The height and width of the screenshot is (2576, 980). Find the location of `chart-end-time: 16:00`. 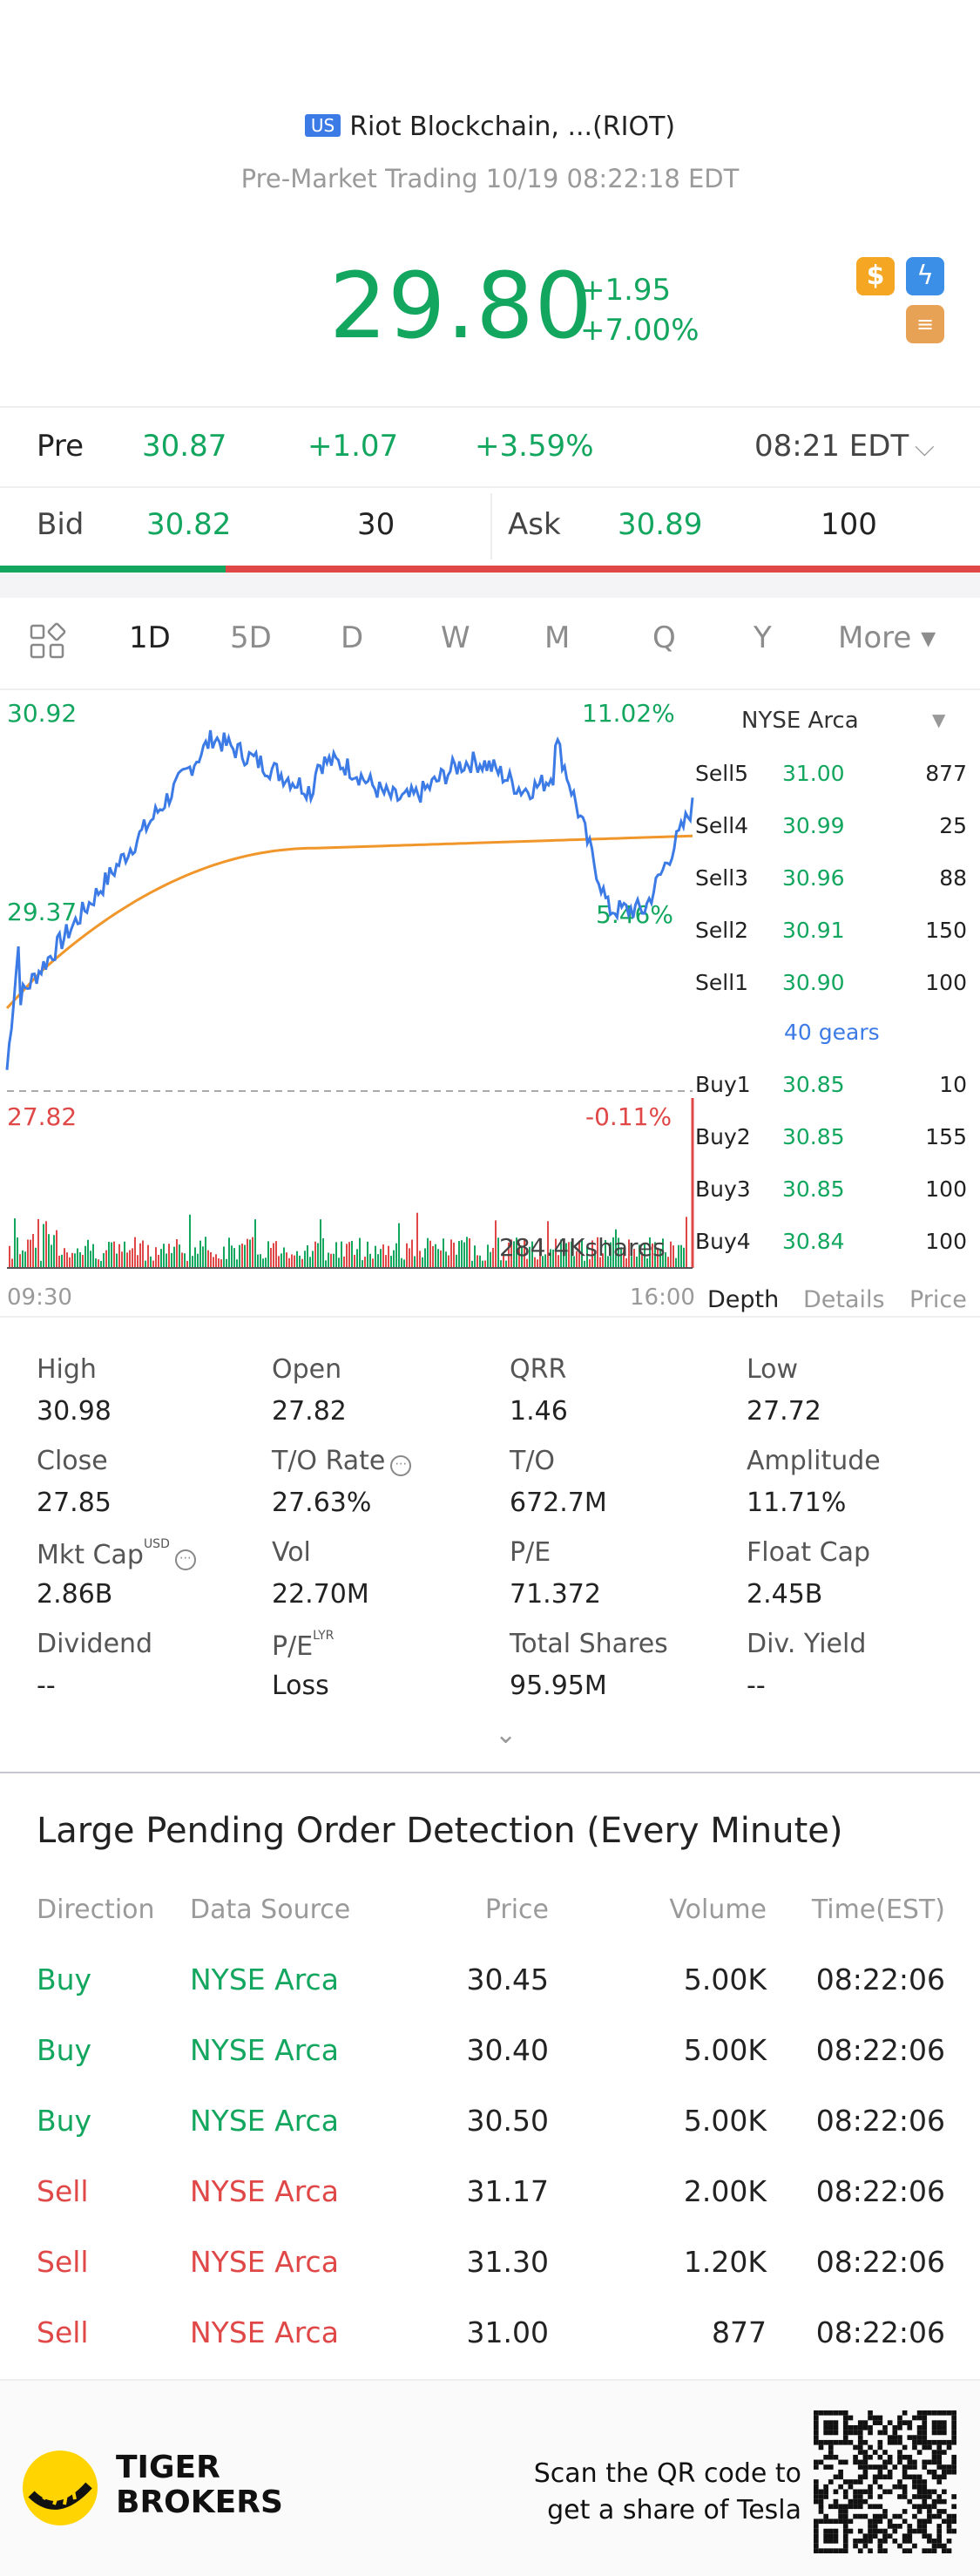

chart-end-time: 16:00 is located at coordinates (662, 1298).